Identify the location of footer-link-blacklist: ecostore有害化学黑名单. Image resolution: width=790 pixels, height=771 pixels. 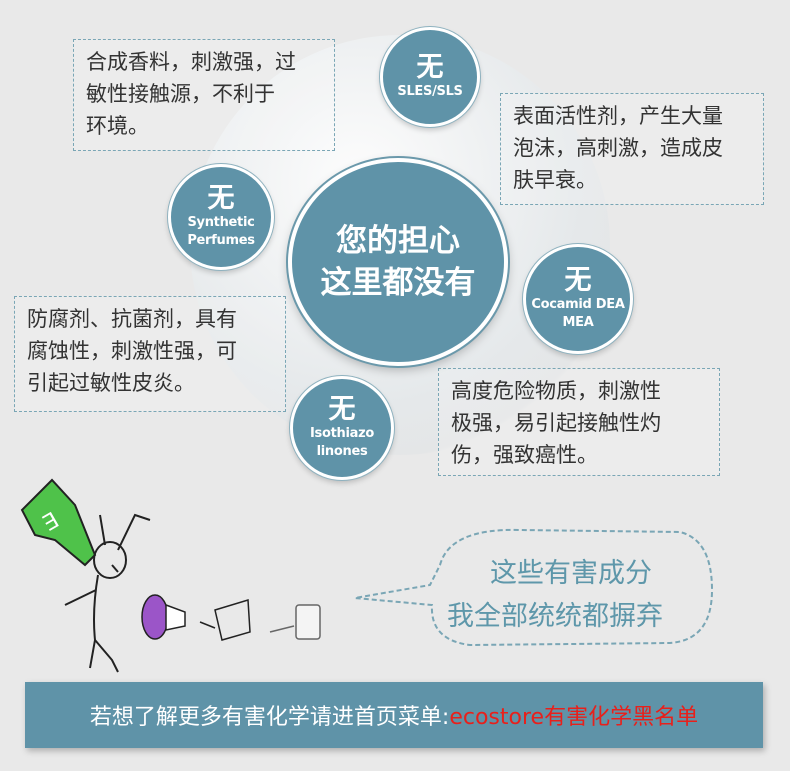
(574, 717).